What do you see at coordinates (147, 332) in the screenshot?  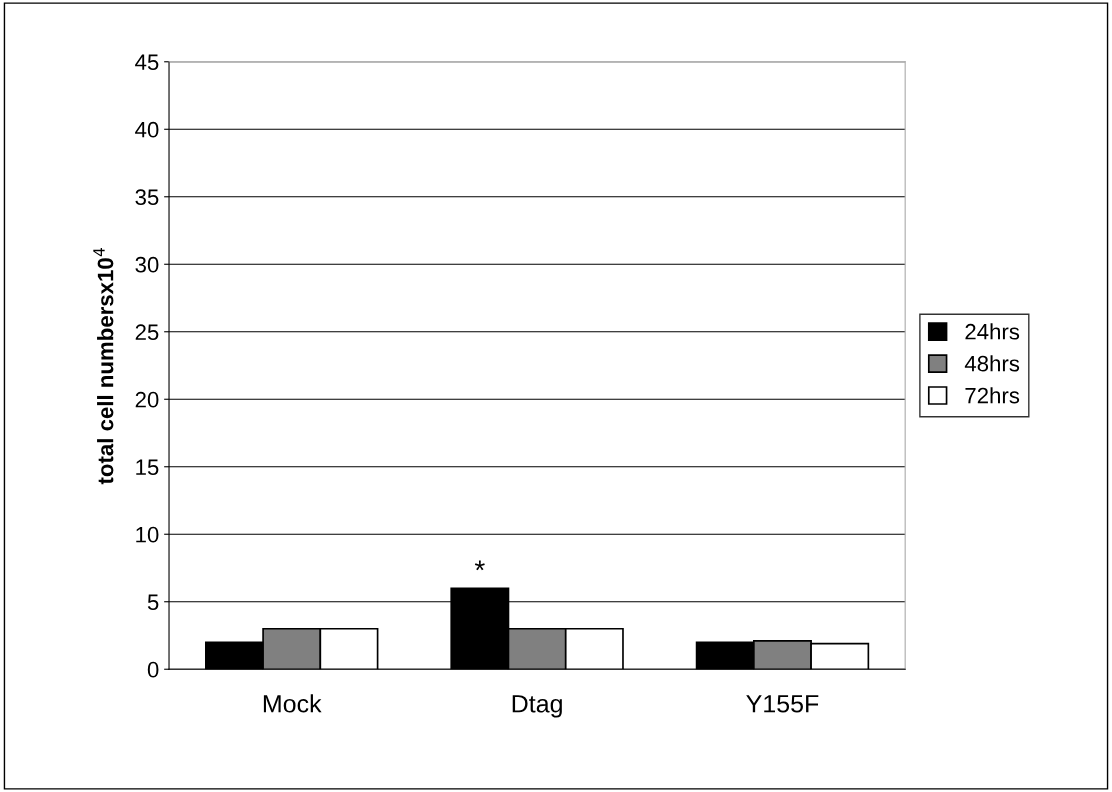 I see `y-tick-label: 25` at bounding box center [147, 332].